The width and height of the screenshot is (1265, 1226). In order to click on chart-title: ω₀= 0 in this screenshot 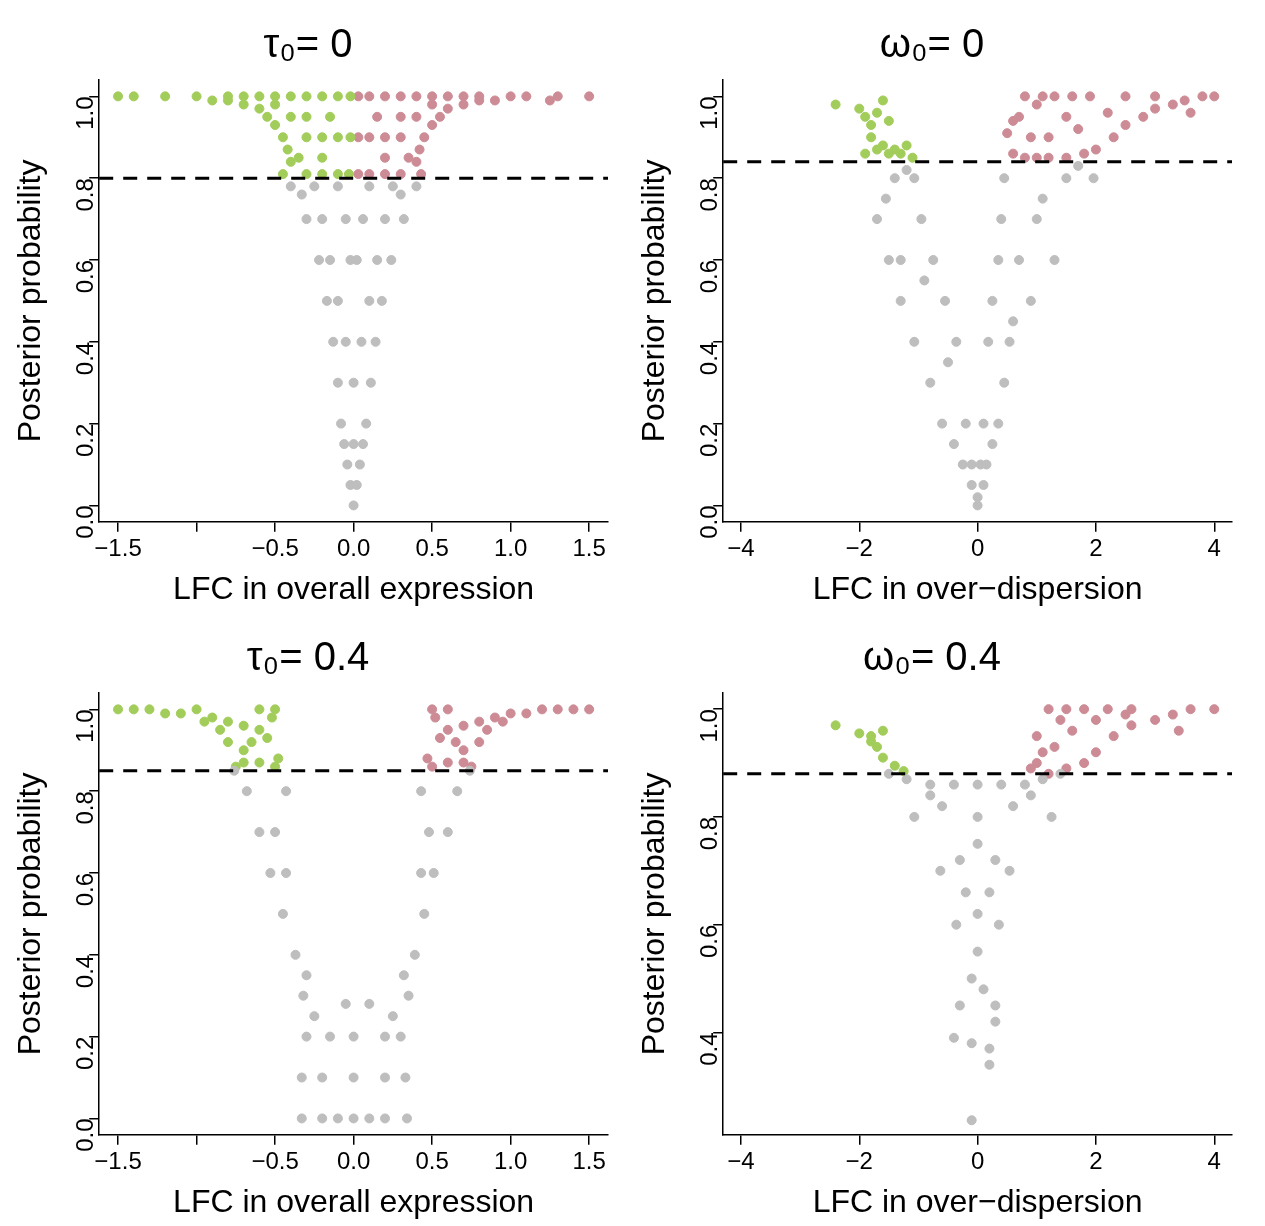, I will do `click(932, 43)`.